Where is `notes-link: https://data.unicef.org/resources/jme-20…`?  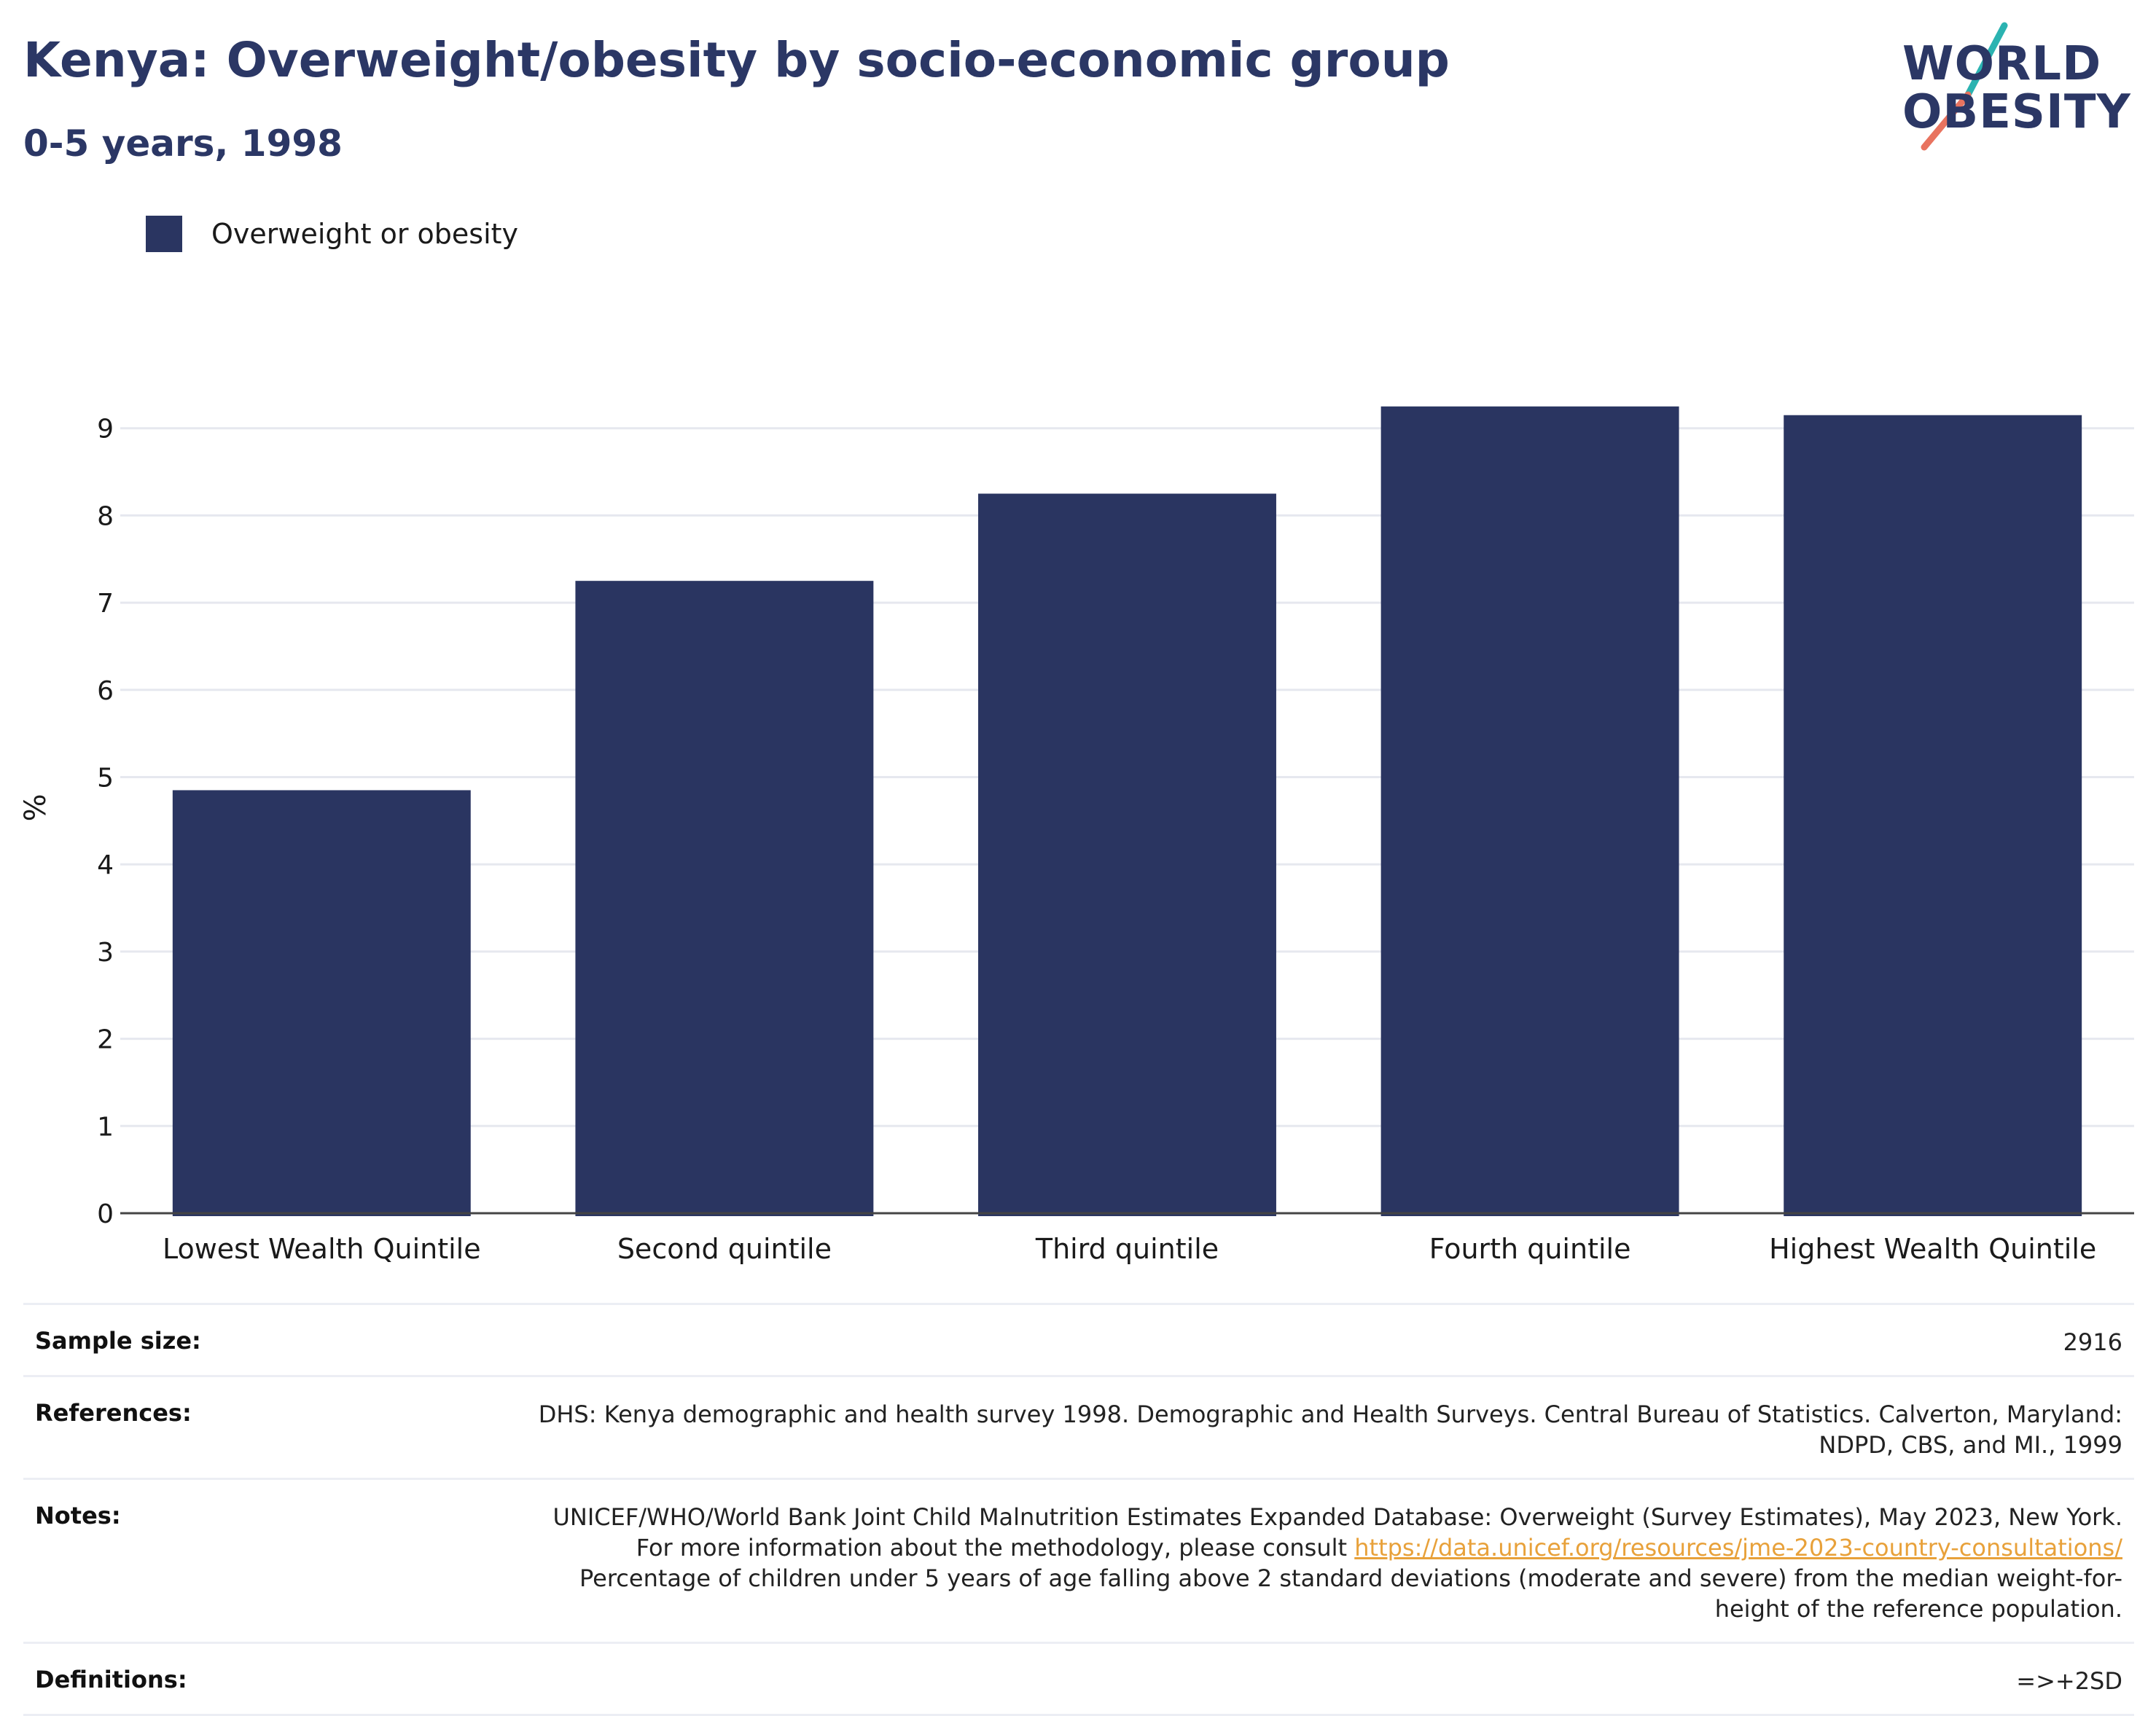
notes-link: https://data.unicef.org/resources/jme-20… is located at coordinates (1738, 1548).